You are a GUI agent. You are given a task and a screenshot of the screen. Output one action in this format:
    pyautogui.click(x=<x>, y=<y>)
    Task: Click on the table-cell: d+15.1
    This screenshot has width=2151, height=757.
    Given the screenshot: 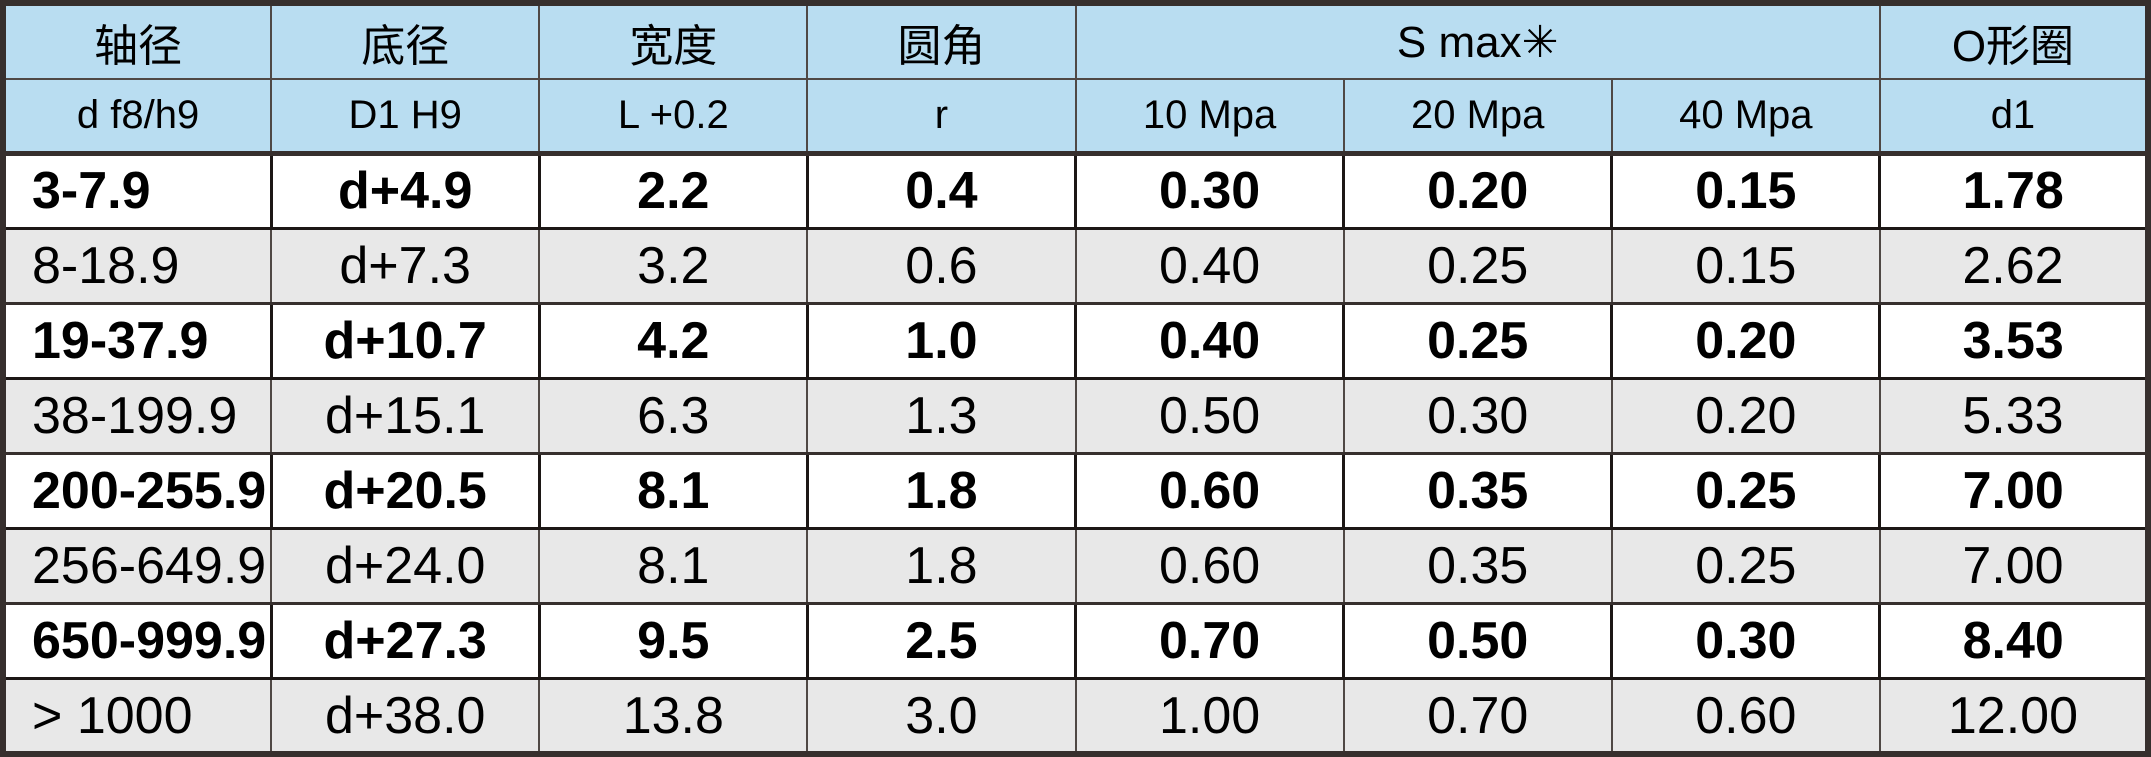 What is the action you would take?
    pyautogui.click(x=405, y=416)
    